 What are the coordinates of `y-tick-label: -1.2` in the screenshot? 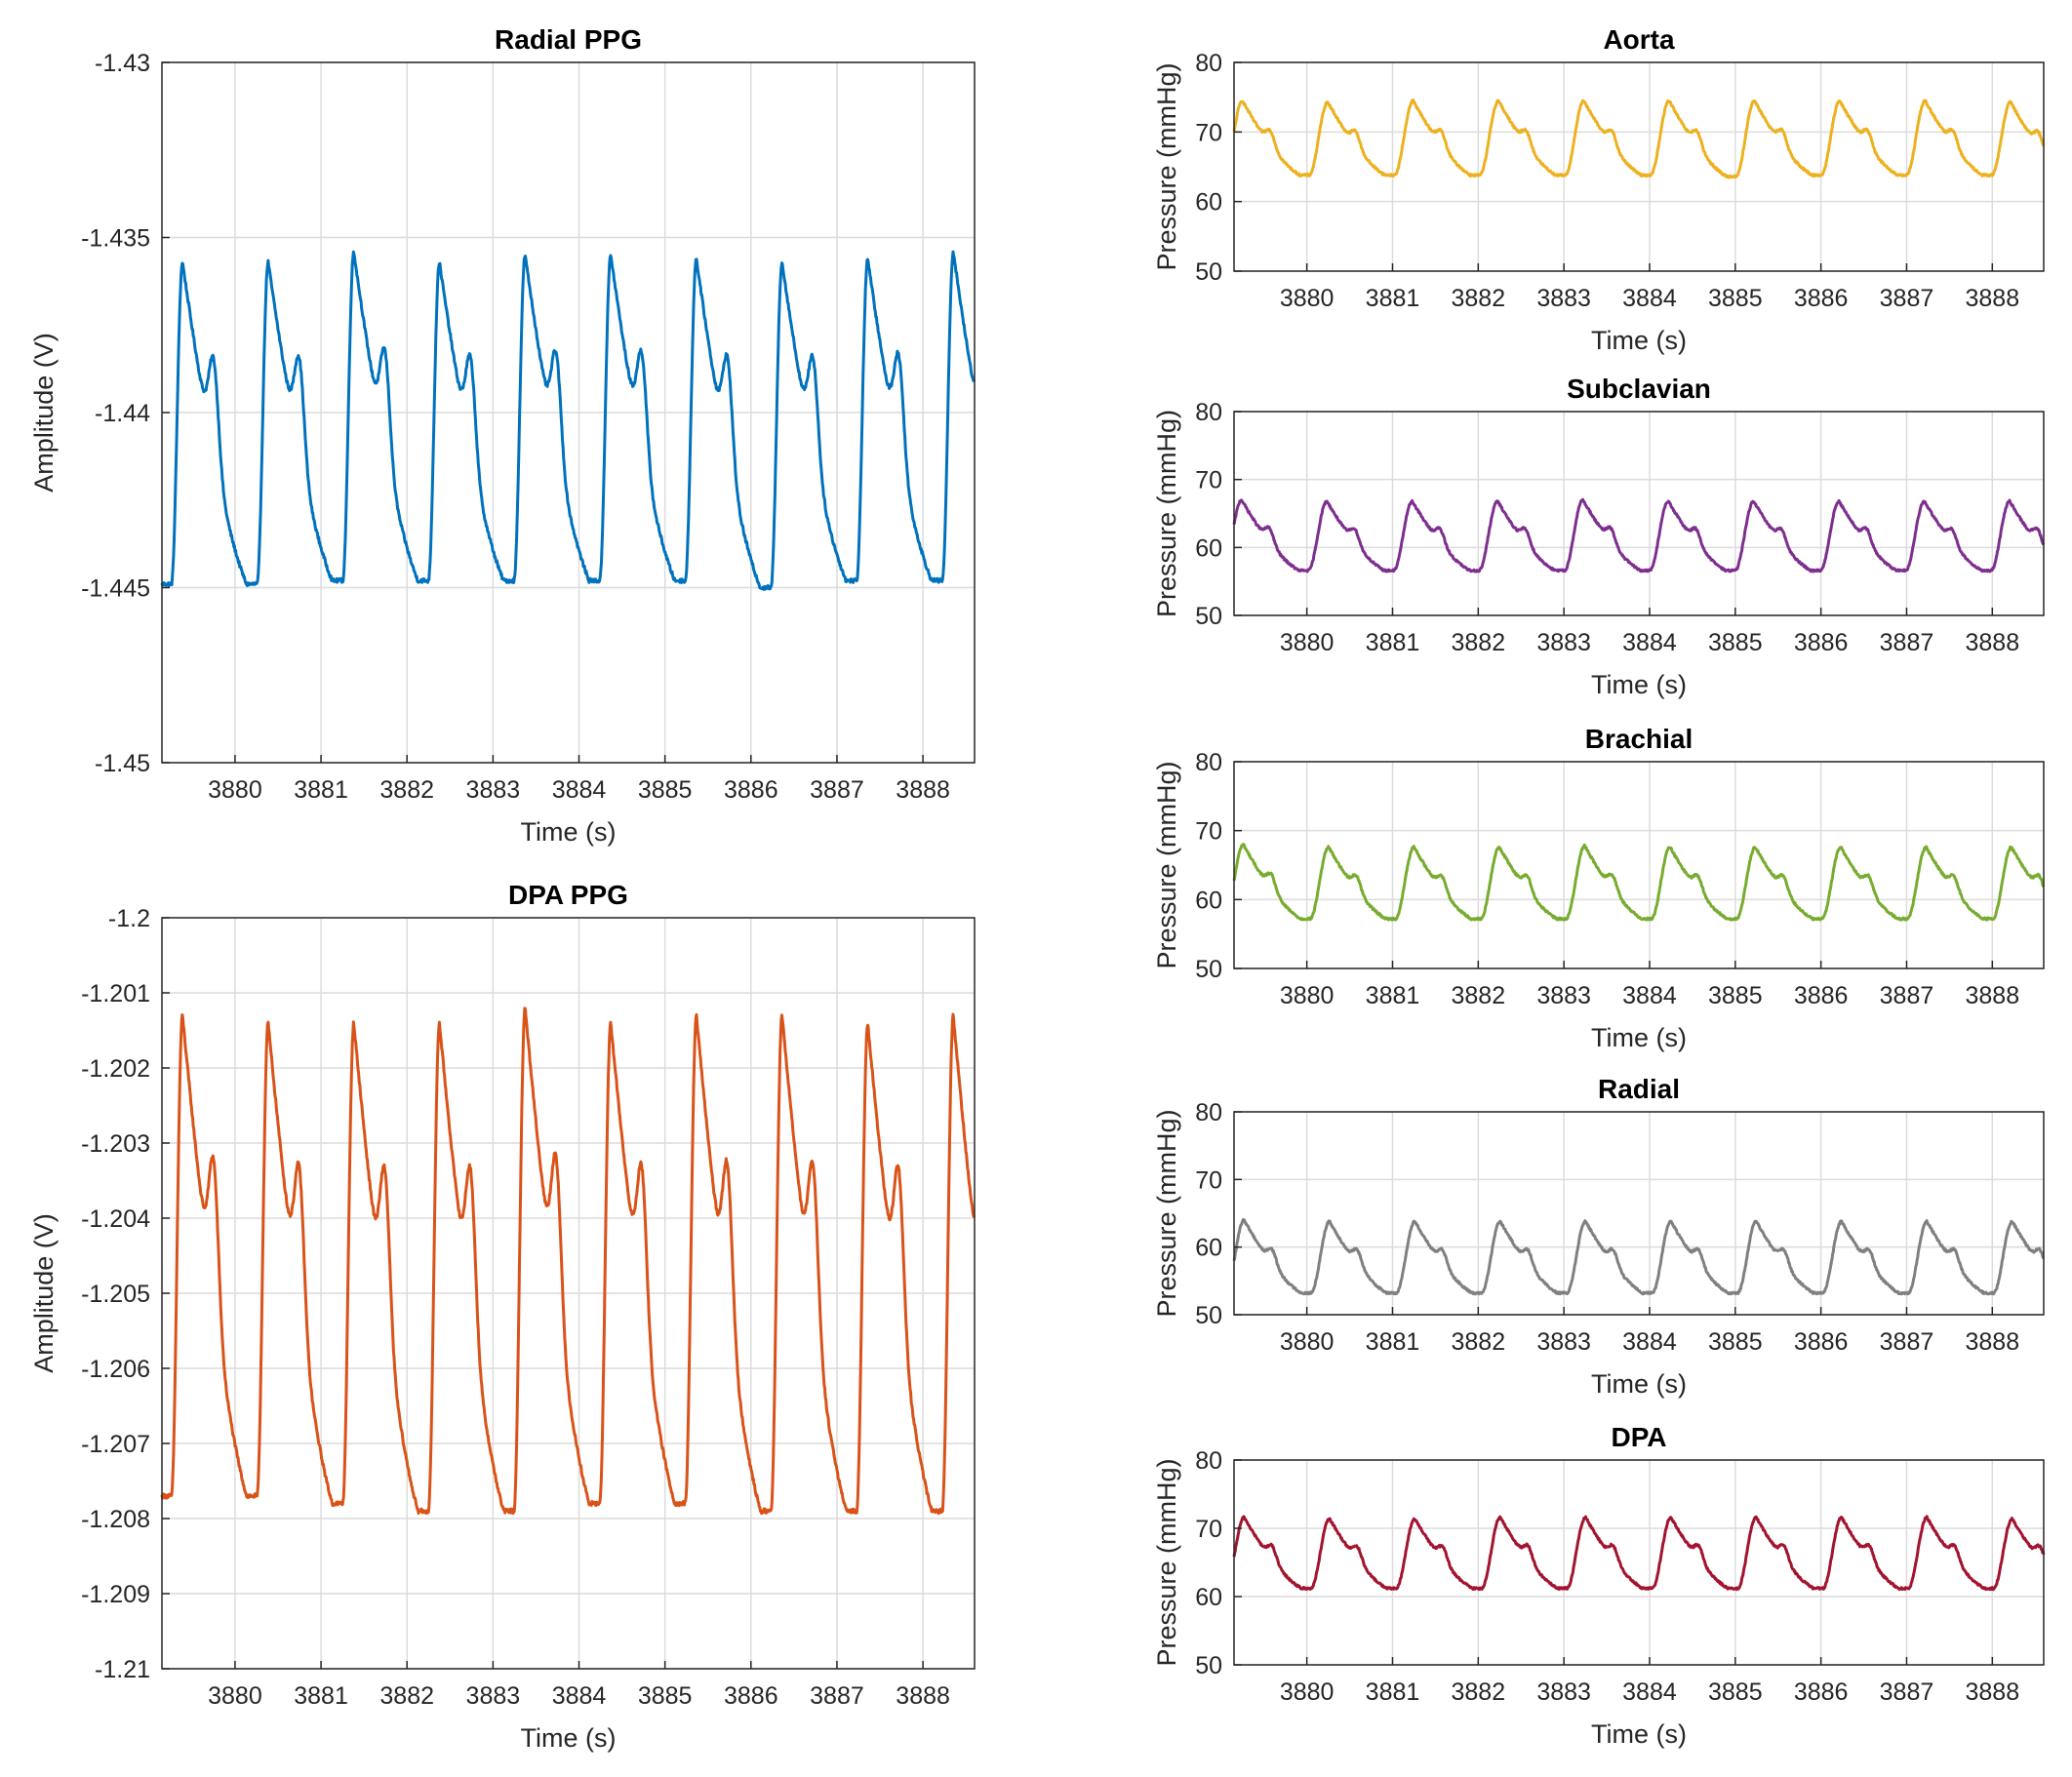 It's located at (129, 918).